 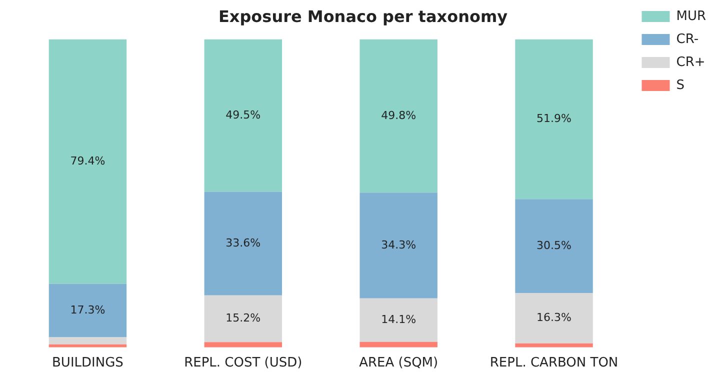 I want to click on data-label: 49.8%, so click(x=398, y=115).